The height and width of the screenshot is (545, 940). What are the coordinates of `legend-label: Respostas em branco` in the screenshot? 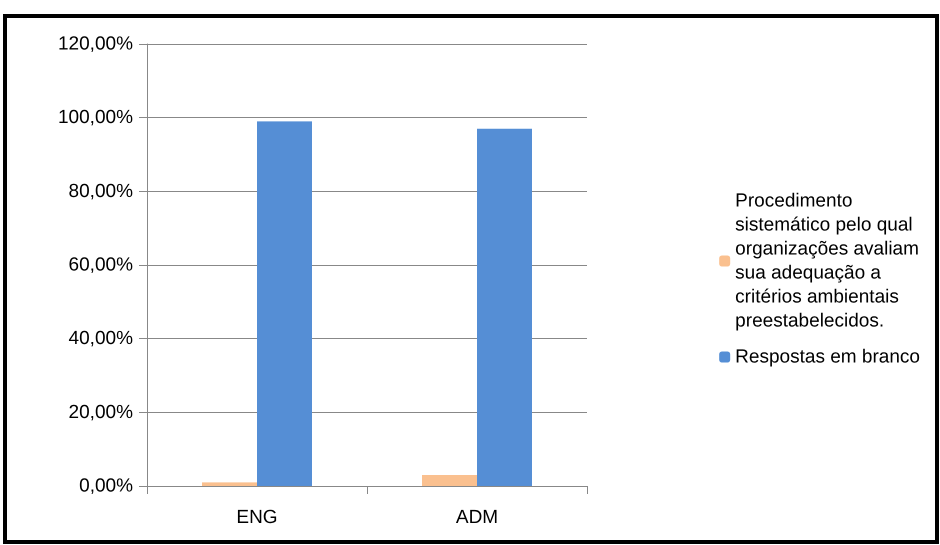 It's located at (827, 357).